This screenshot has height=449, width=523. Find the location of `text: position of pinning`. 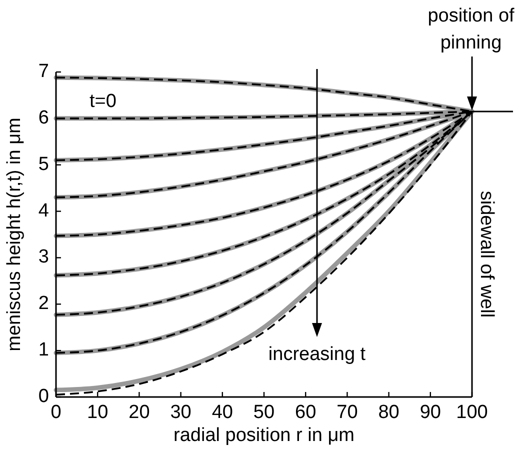

text: position of pinning is located at coordinates (472, 29).